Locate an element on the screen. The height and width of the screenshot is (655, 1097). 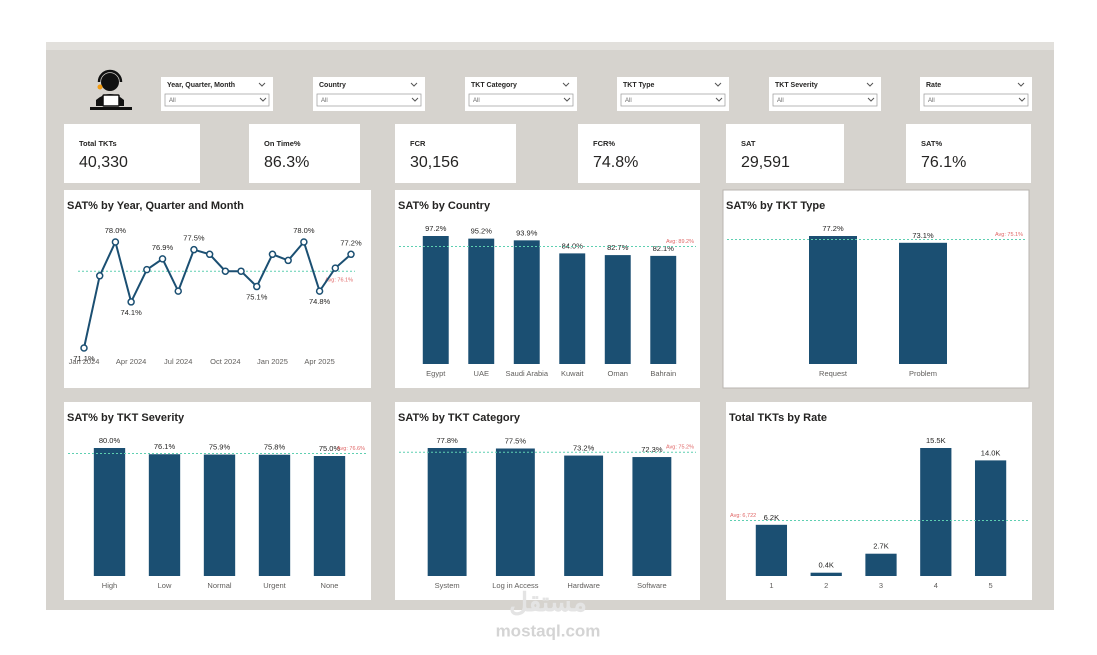
data-label: 77.2% is located at coordinates (833, 228).